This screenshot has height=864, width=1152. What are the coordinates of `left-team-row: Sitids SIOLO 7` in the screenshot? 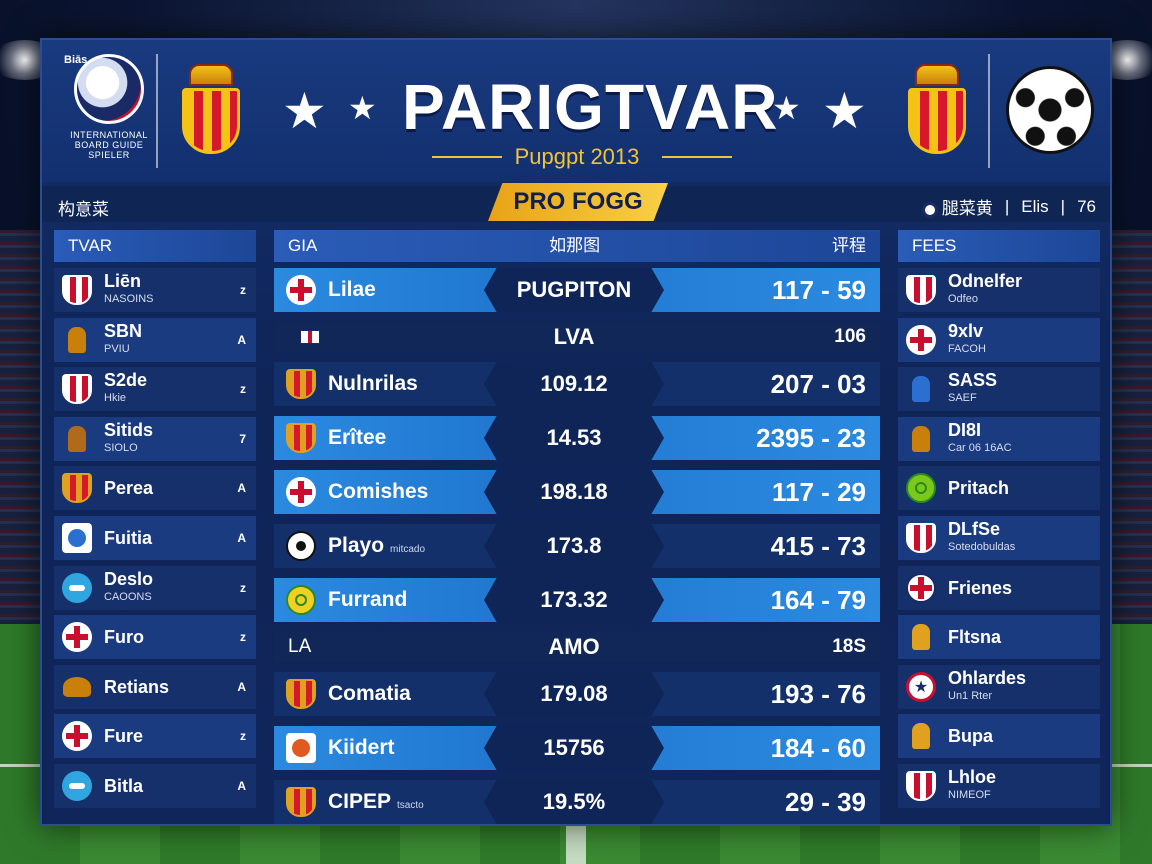 It's located at (155, 438).